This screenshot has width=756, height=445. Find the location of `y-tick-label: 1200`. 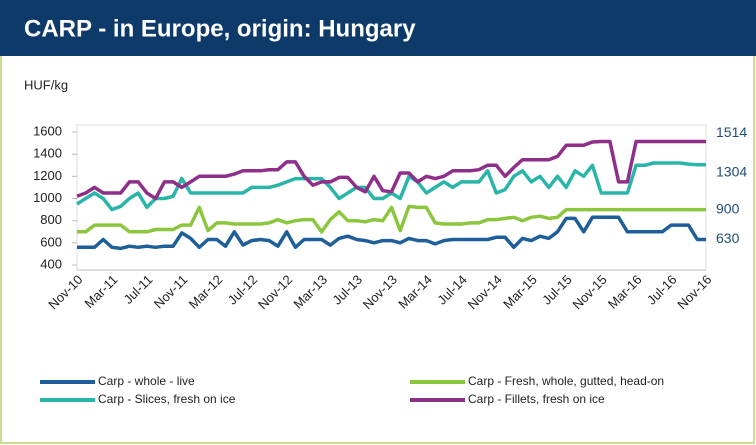

y-tick-label: 1200 is located at coordinates (47, 175).